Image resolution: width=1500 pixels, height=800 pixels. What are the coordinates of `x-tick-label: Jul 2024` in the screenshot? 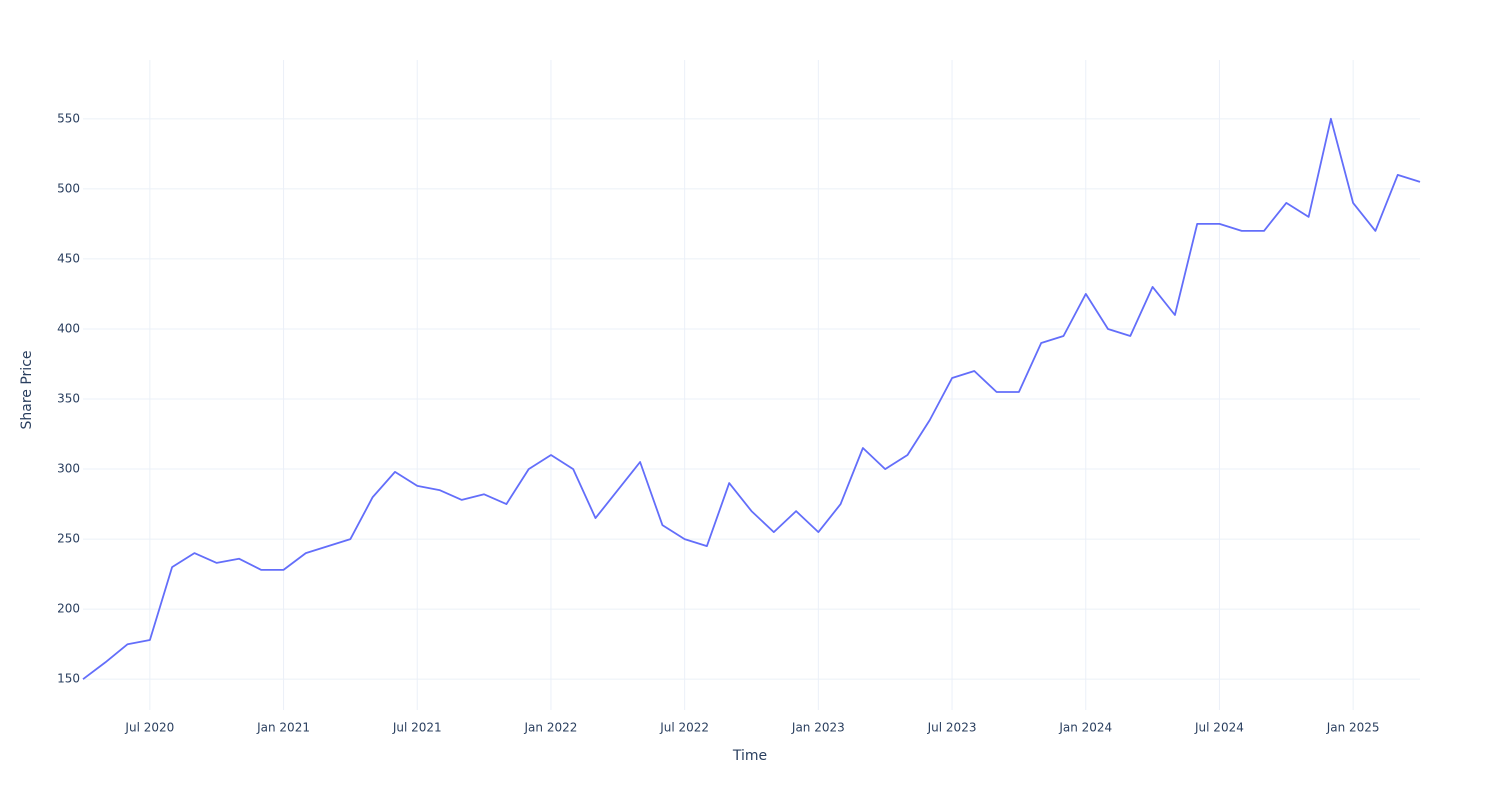 It's located at (1219, 728).